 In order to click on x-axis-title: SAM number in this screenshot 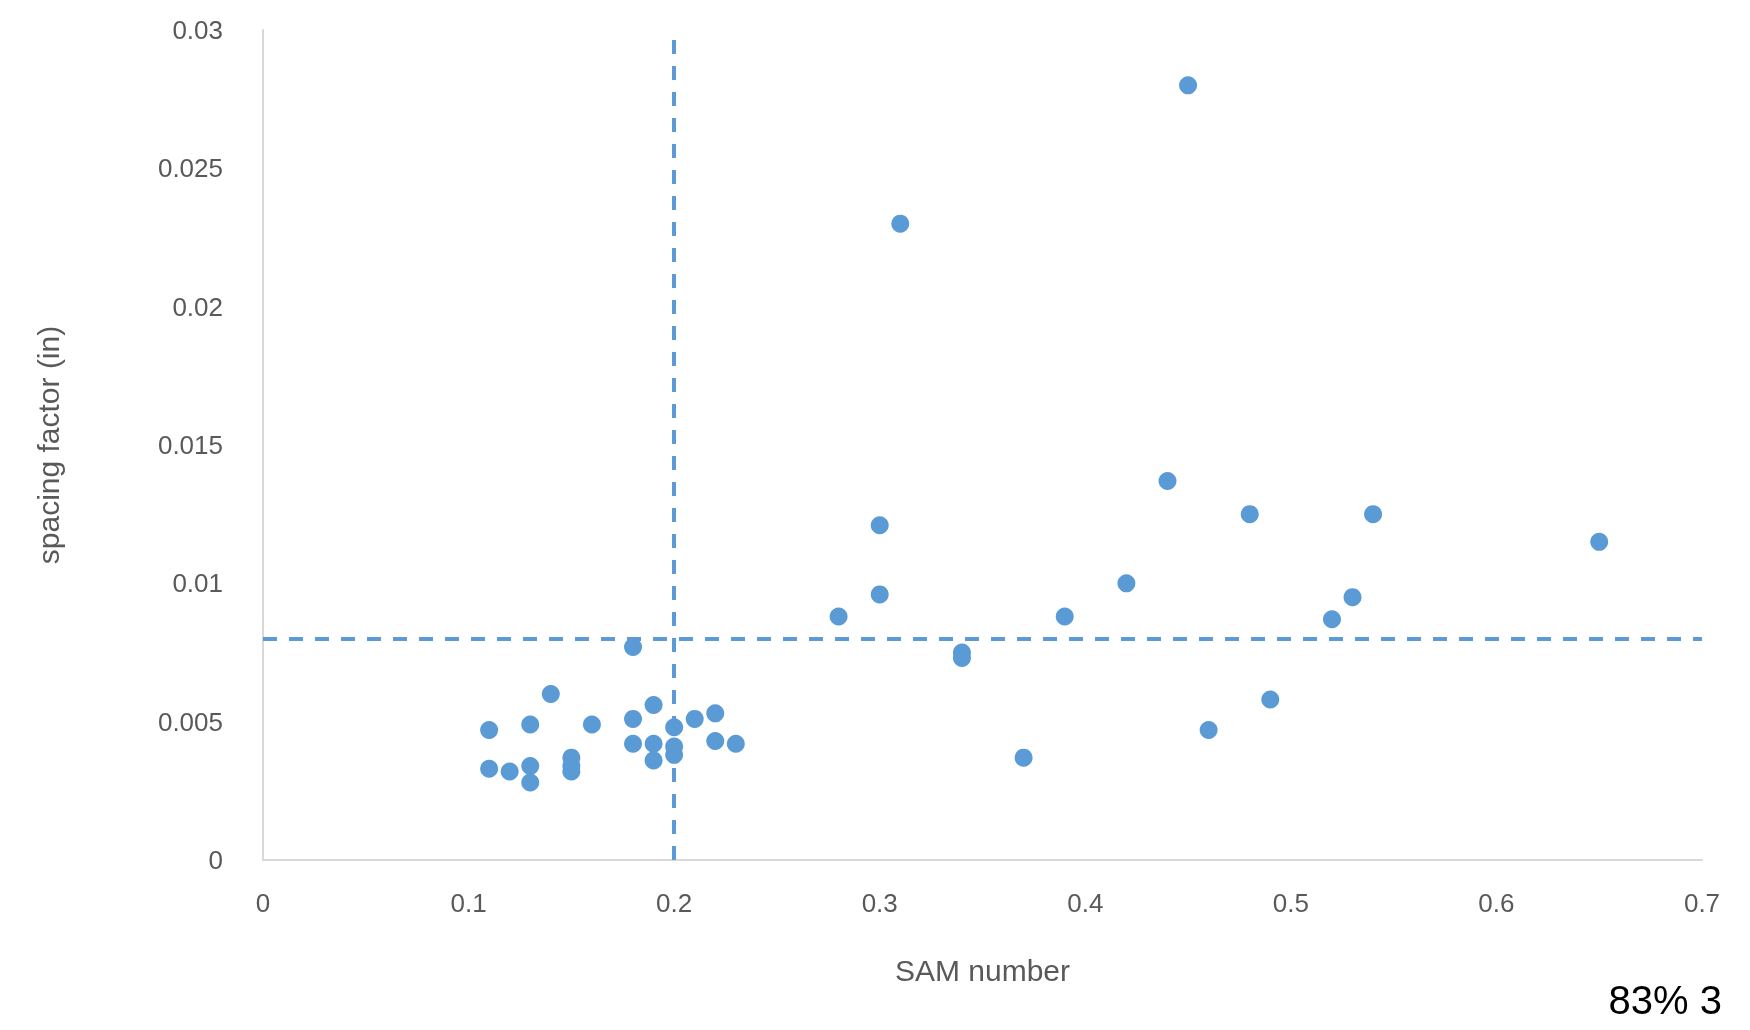, I will do `click(982, 970)`.